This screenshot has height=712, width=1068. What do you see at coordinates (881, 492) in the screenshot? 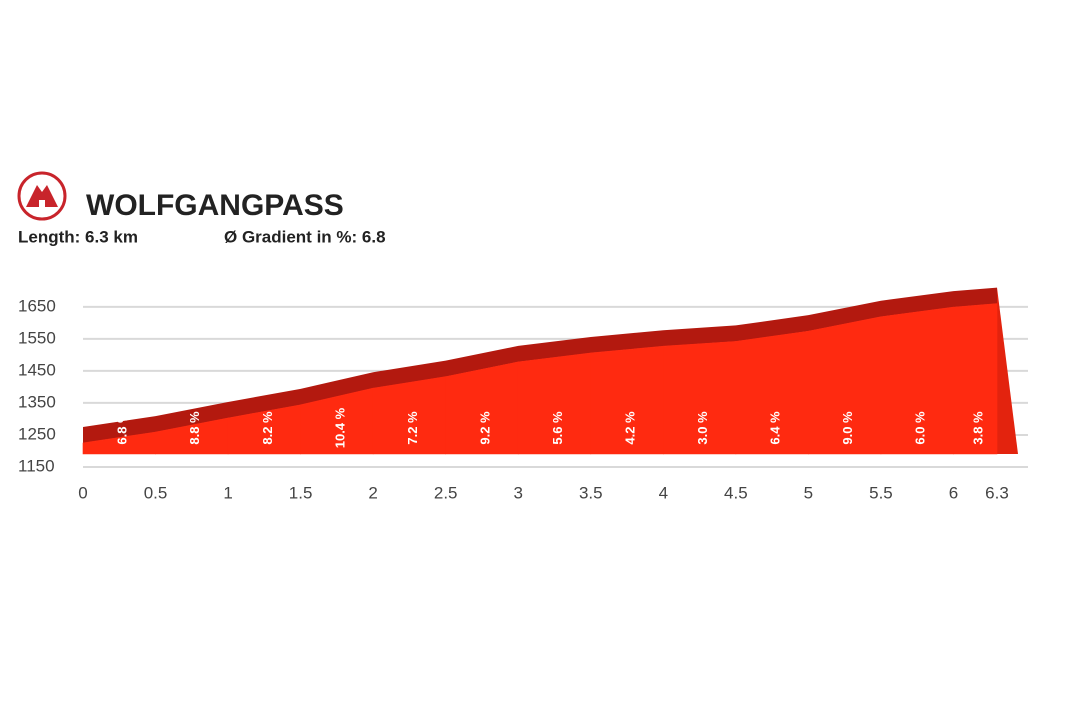
I see `x-tick-label: 5.5` at bounding box center [881, 492].